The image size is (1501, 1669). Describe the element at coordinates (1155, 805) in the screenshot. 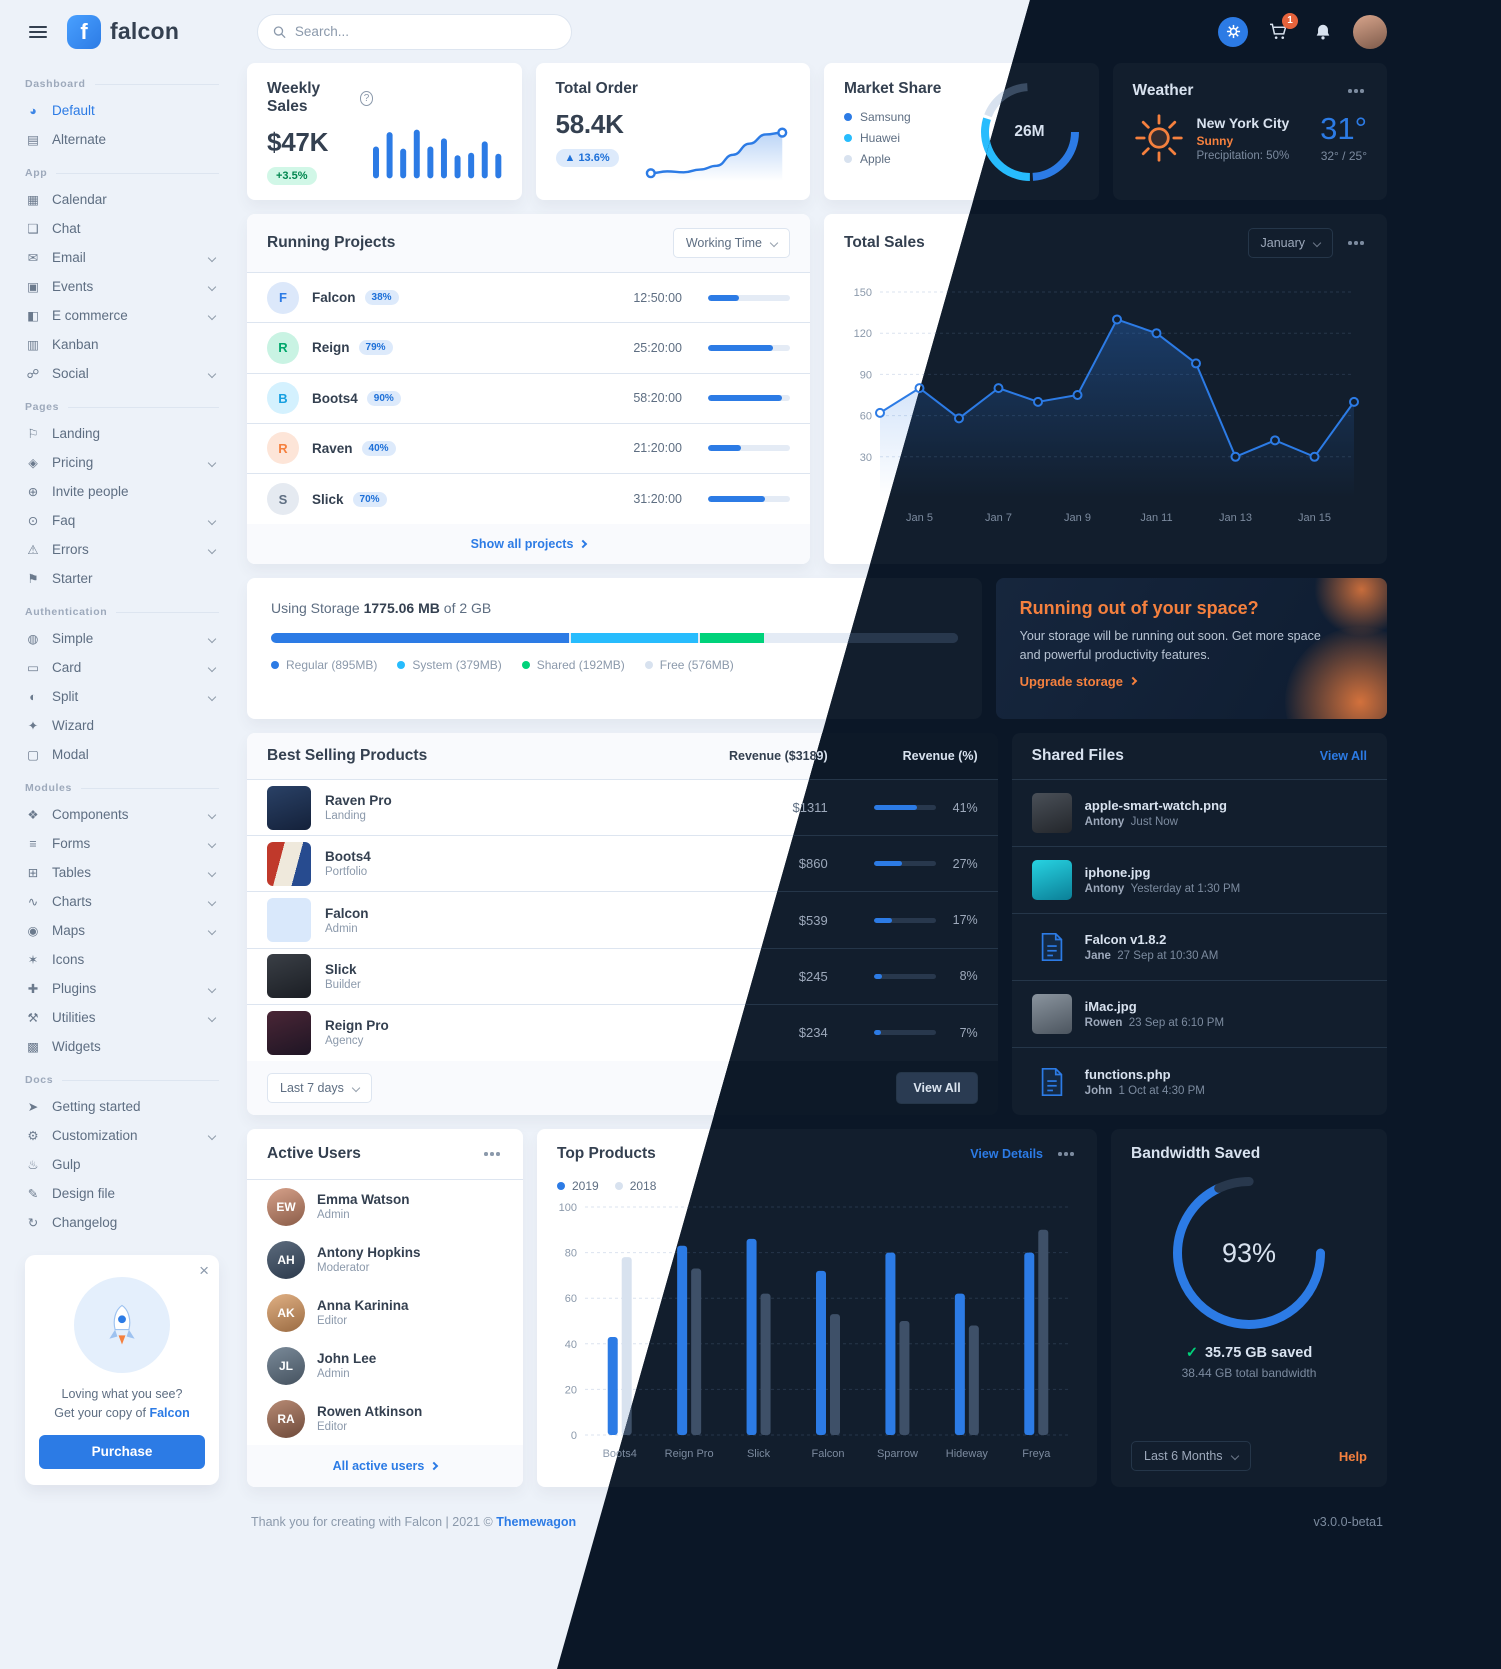

I see `file-name-link: apple-smart-watch.png` at that location.